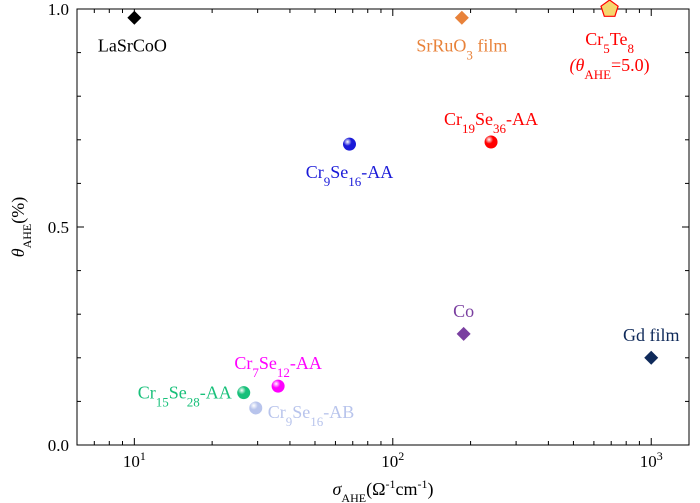  What do you see at coordinates (463, 333) in the screenshot?
I see `point-co` at bounding box center [463, 333].